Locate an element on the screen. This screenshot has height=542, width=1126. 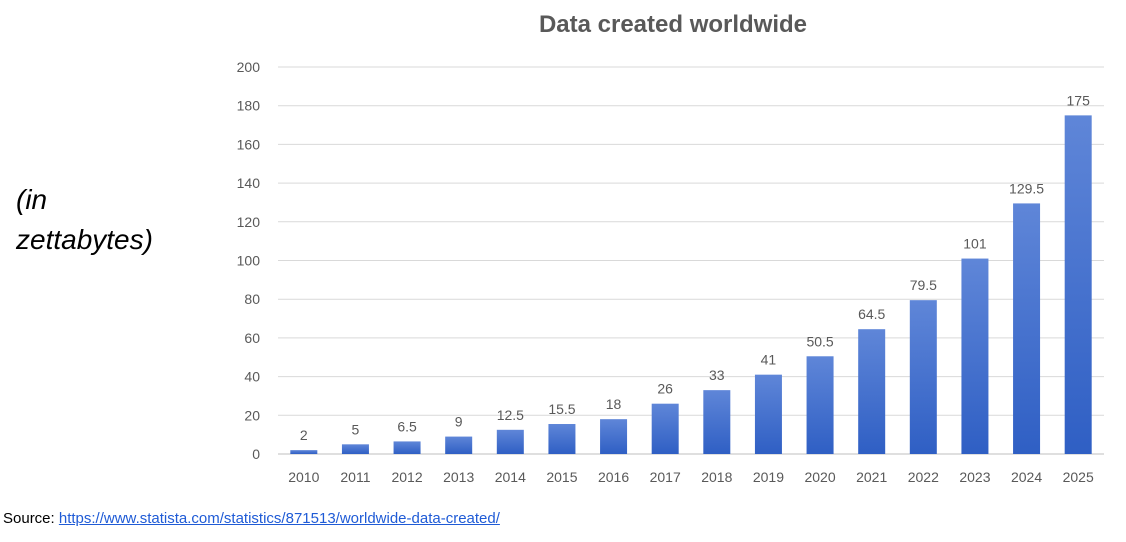
x-tick-label: 2016 is located at coordinates (613, 477).